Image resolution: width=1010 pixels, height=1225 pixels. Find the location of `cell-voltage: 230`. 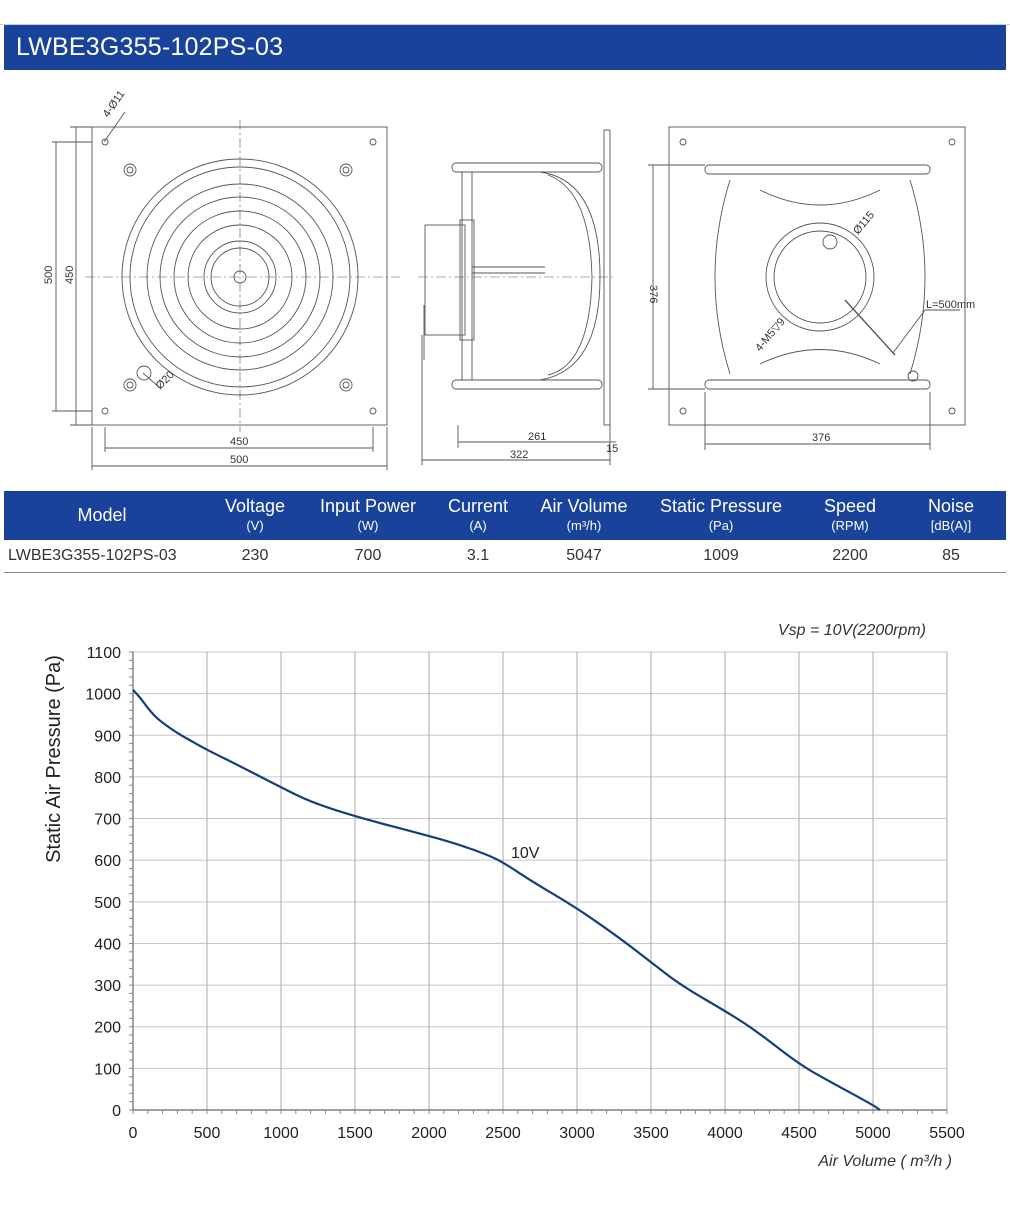

cell-voltage: 230 is located at coordinates (255, 555).